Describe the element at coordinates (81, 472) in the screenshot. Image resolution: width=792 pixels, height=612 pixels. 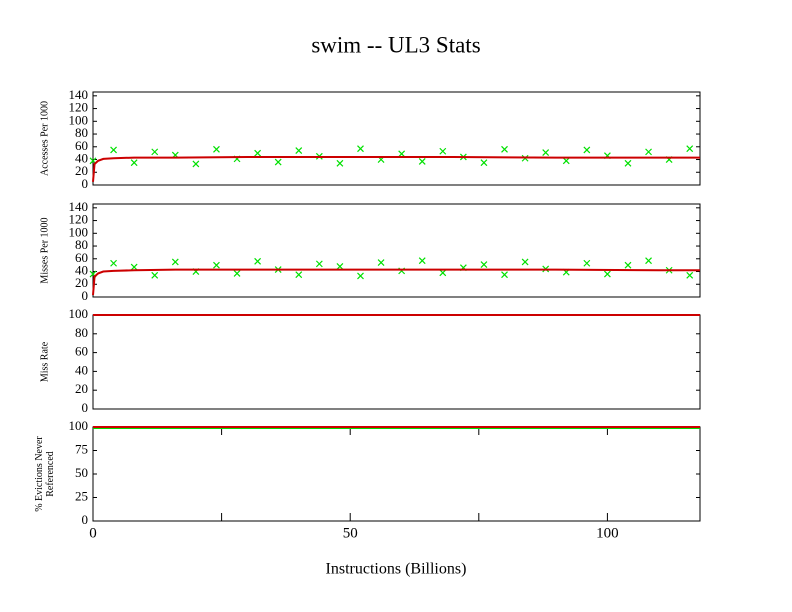
I see `y-tick-label: 50` at that location.